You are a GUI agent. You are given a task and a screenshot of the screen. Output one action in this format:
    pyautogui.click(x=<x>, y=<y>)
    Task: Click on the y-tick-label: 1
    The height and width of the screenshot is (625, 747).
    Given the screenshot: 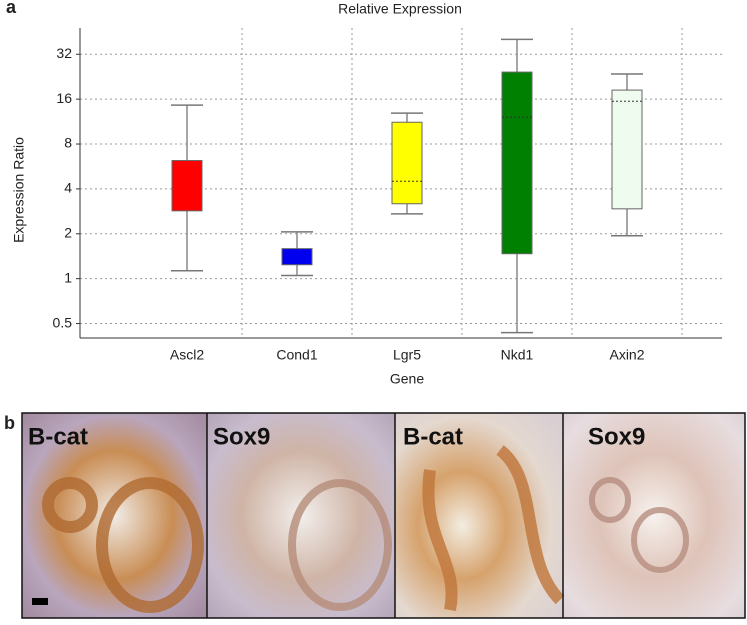 What is the action you would take?
    pyautogui.click(x=68, y=277)
    